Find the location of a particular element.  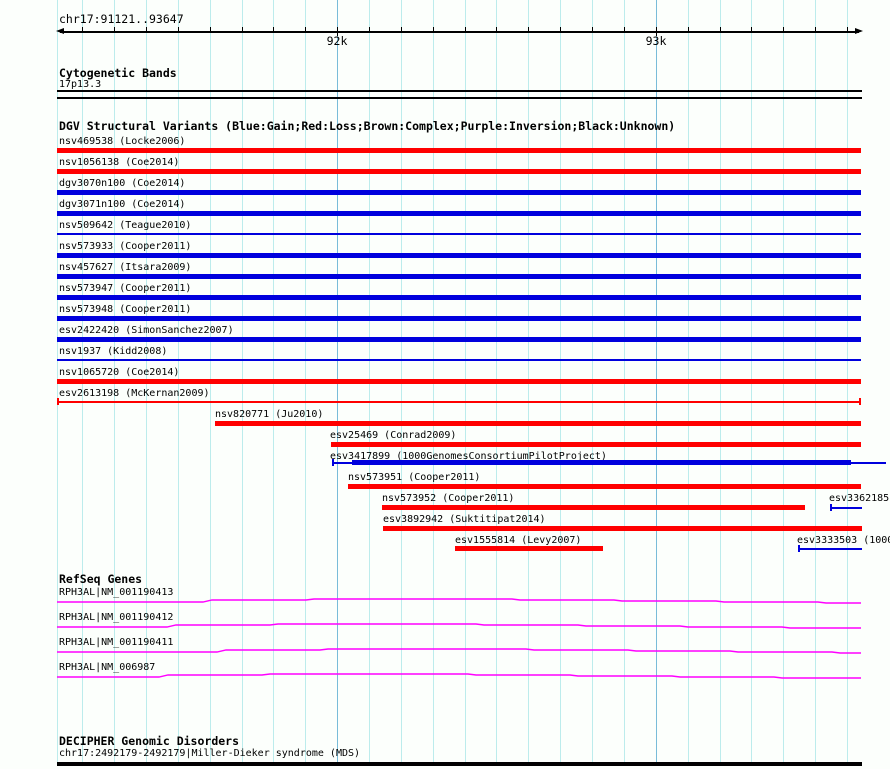

section-title-refseq: RefSeq Genes is located at coordinates (101, 579).